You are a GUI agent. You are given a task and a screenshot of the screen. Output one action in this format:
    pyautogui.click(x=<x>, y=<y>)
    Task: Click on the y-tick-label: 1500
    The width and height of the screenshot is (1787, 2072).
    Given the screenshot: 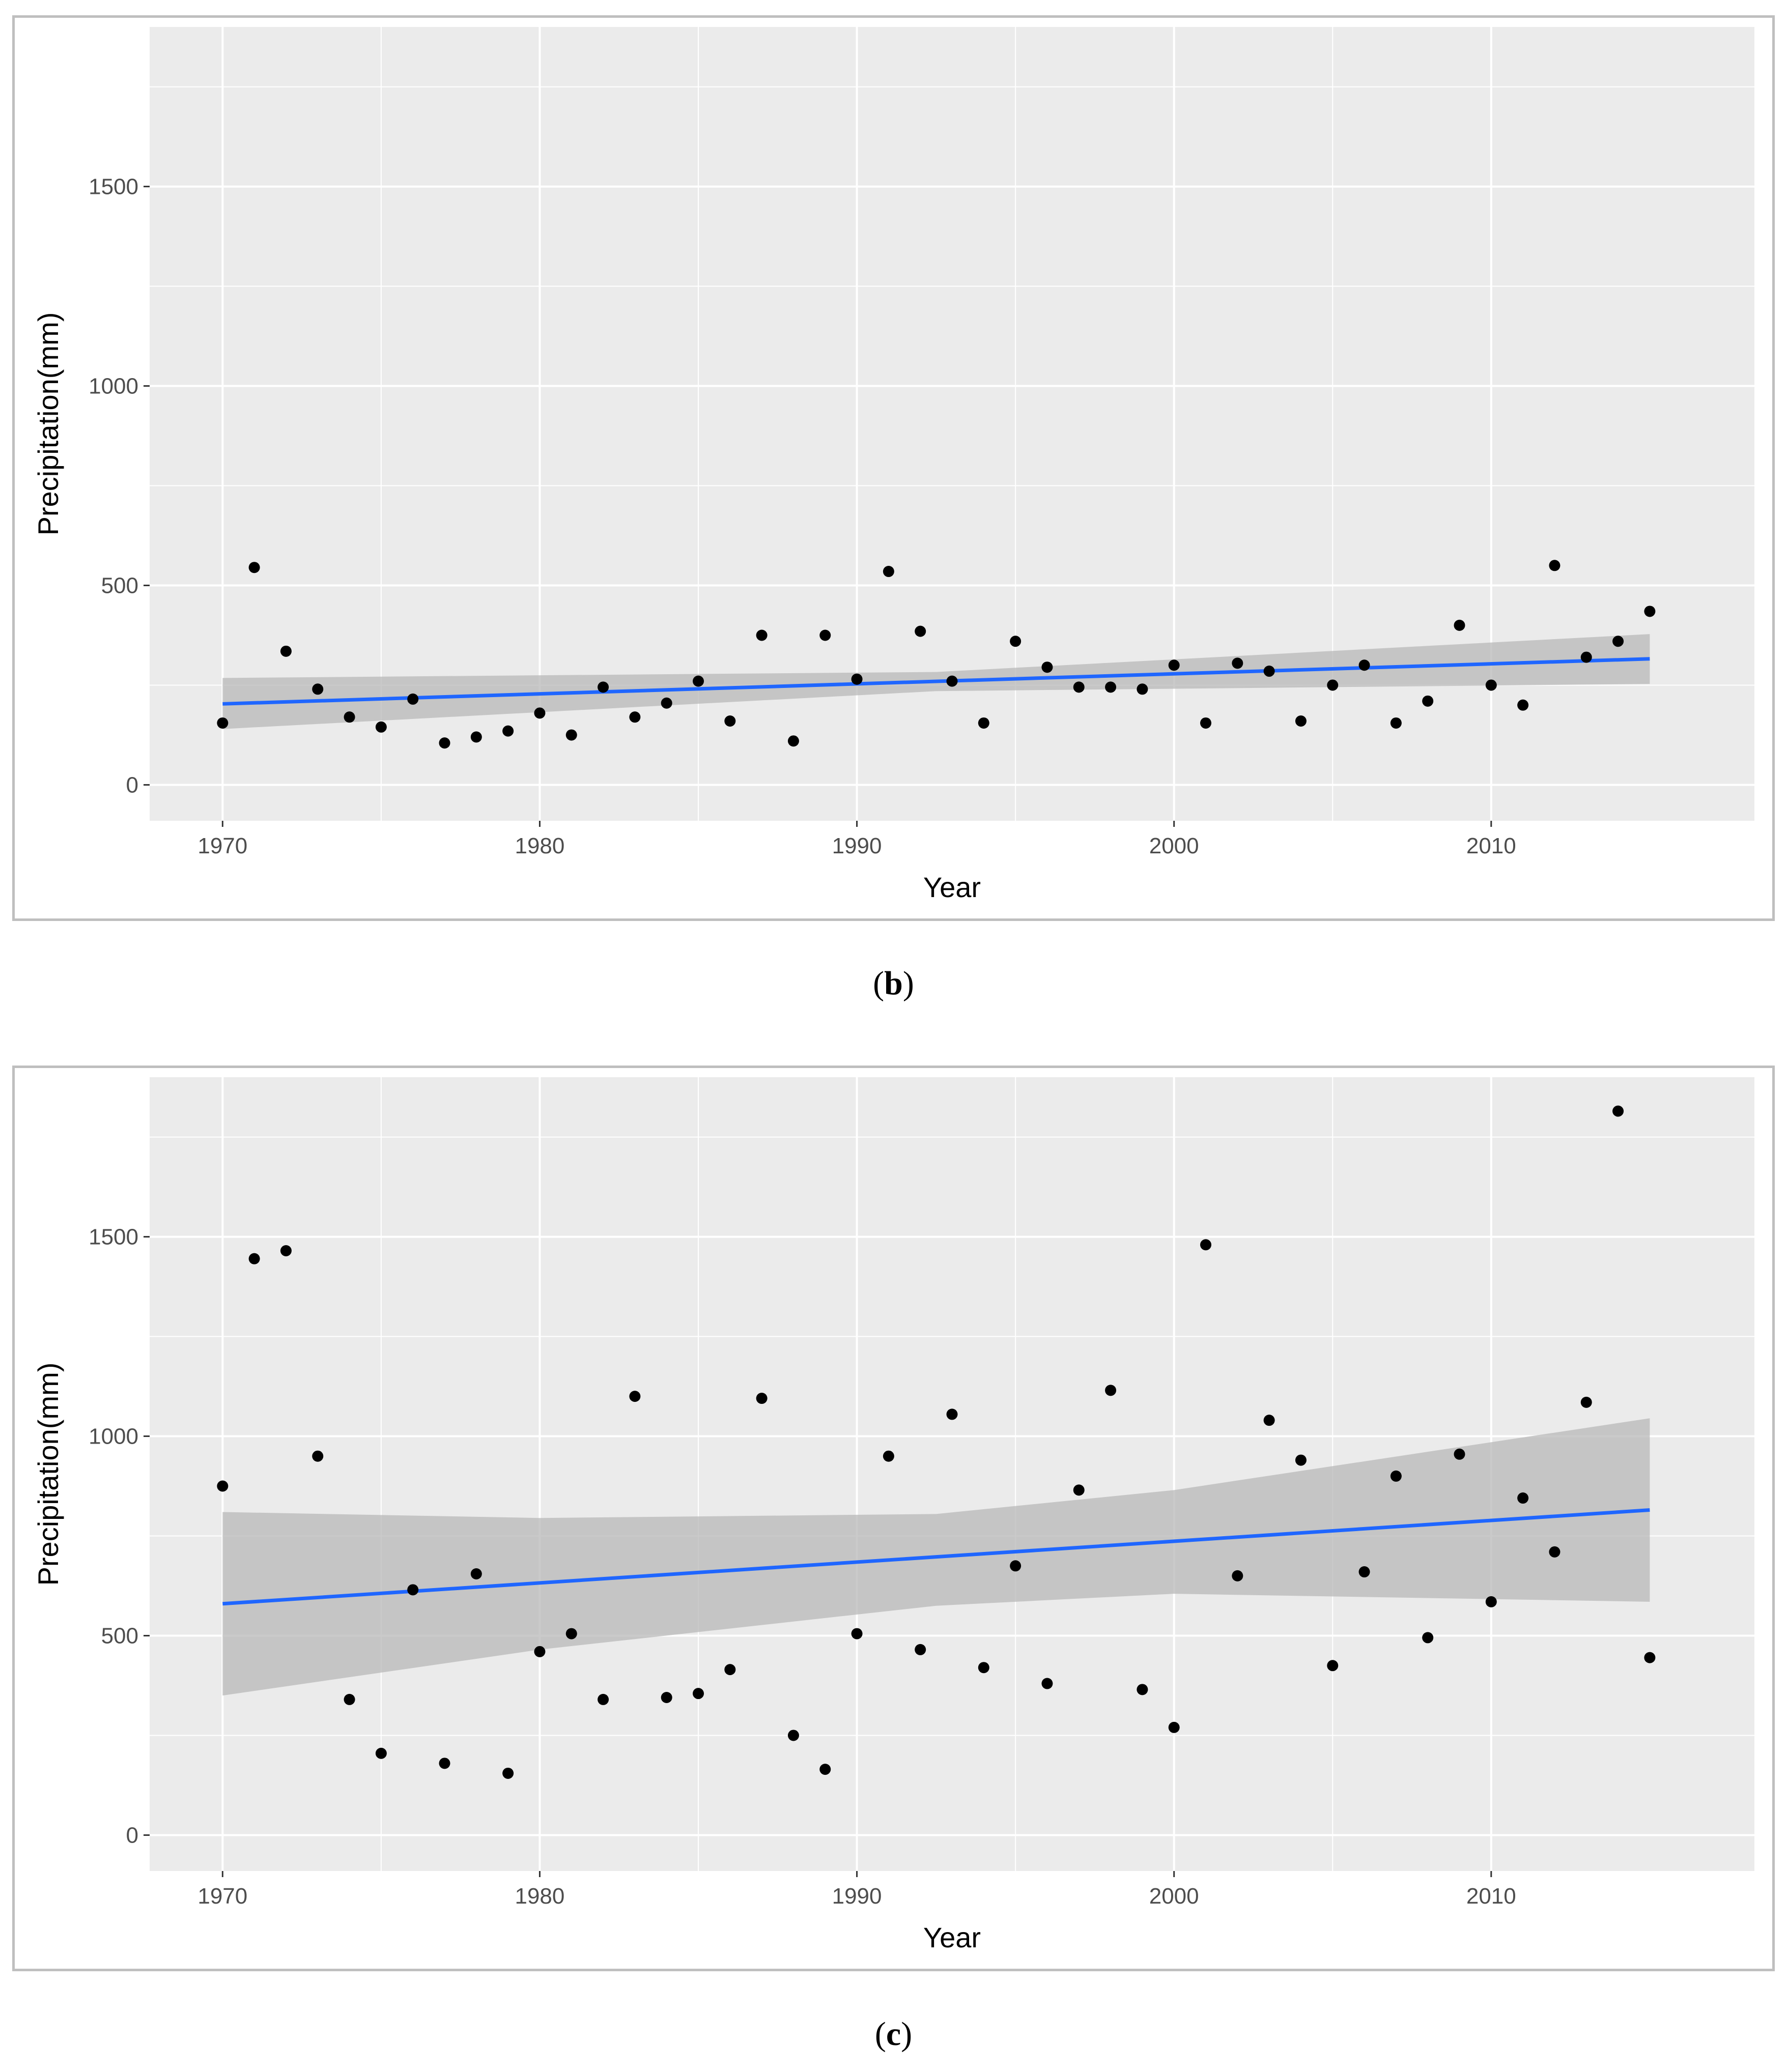 What is the action you would take?
    pyautogui.click(x=113, y=187)
    